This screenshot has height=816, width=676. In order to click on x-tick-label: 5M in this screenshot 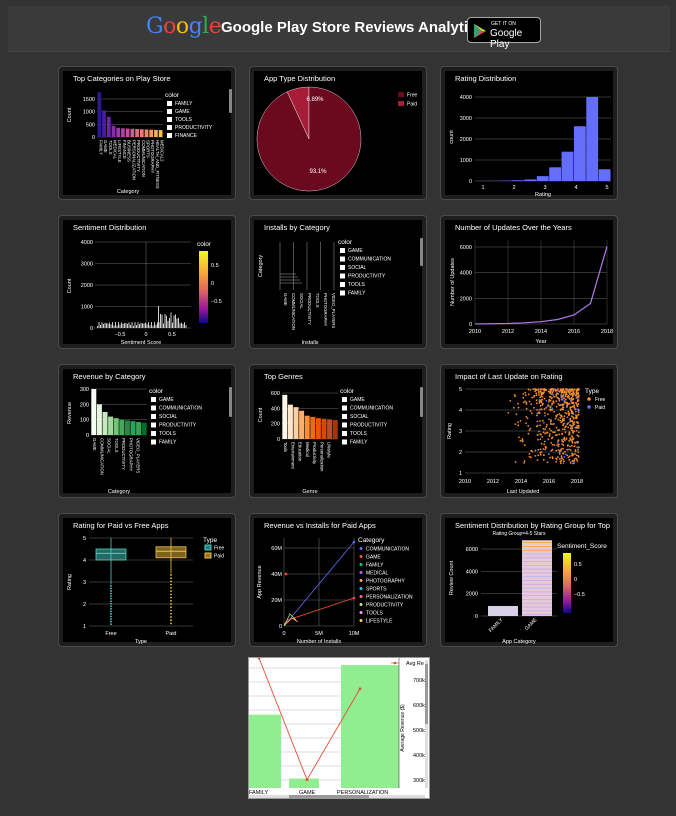, I will do `click(319, 634)`.